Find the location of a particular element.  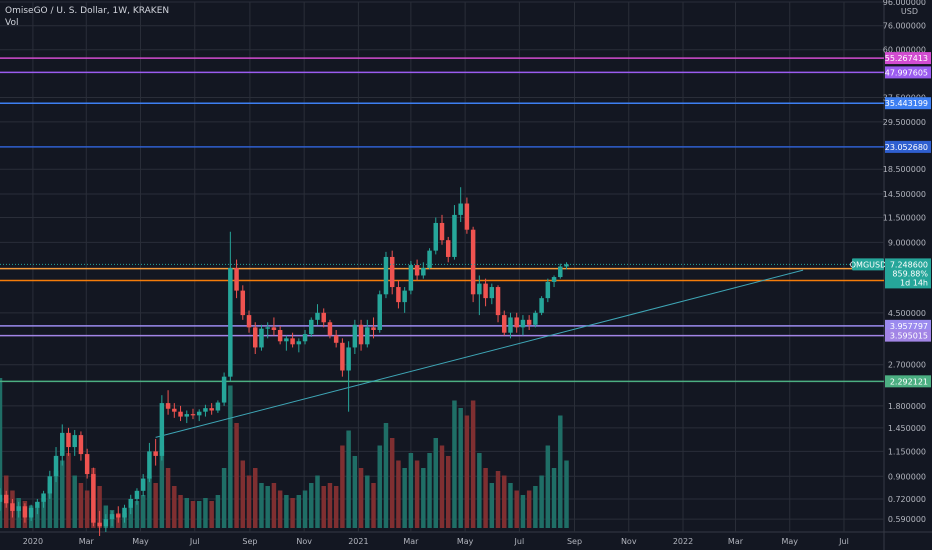

x-tick-label: 2022 is located at coordinates (683, 541).